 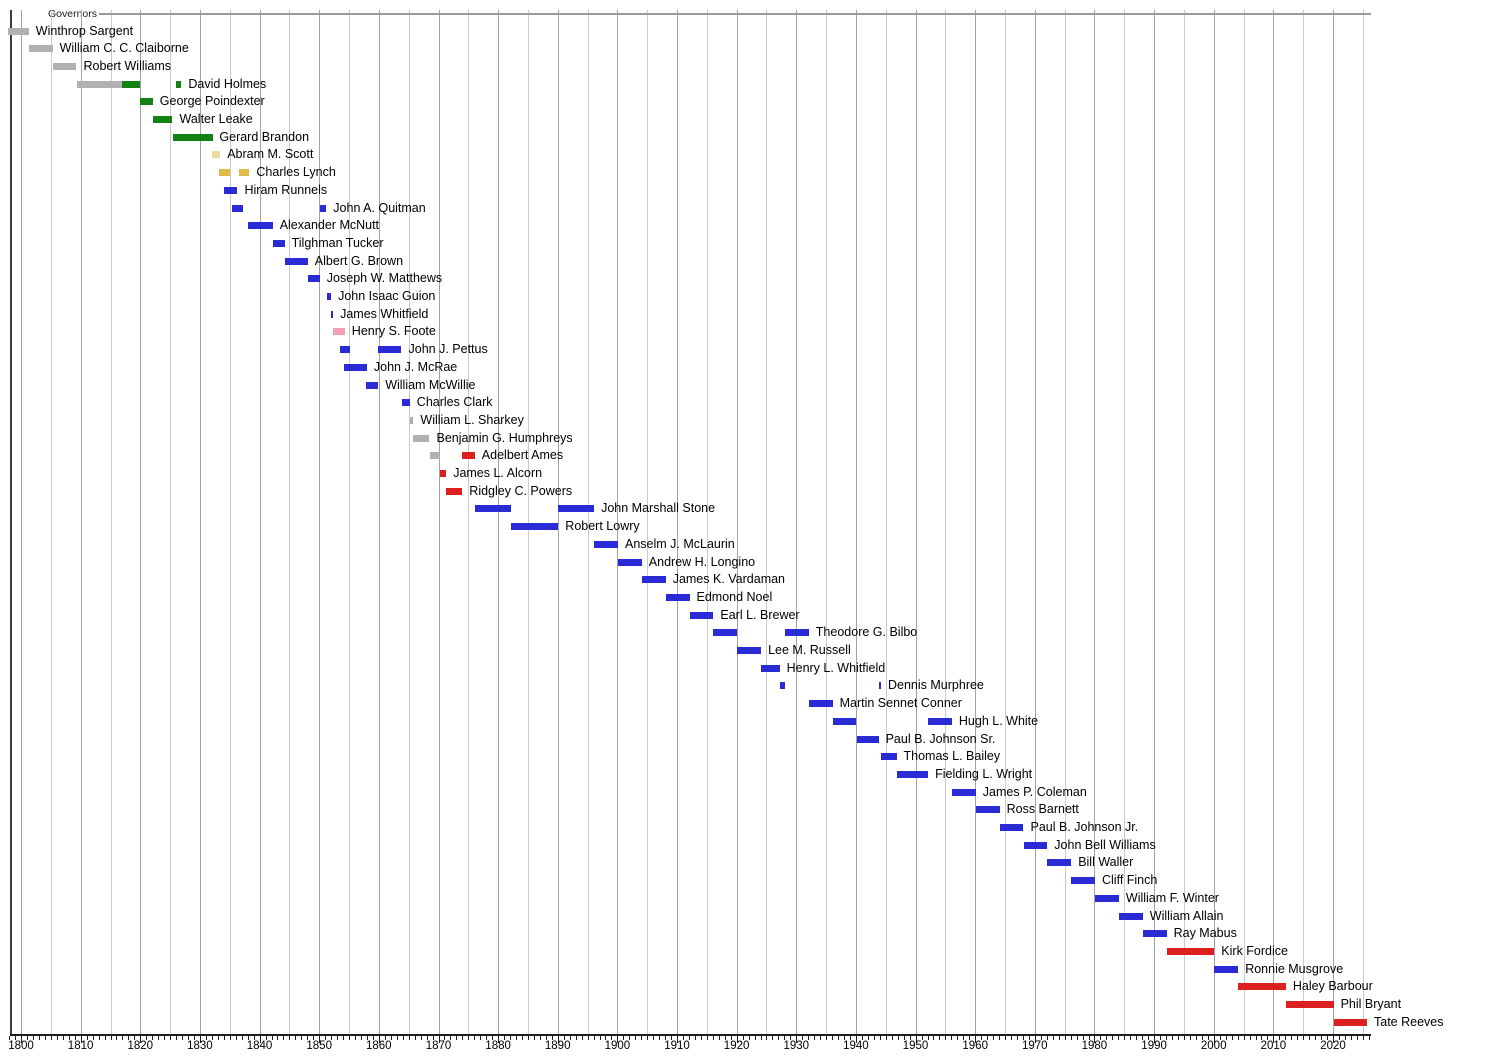 What do you see at coordinates (379, 207) in the screenshot?
I see `governor-label: John A. Quitman` at bounding box center [379, 207].